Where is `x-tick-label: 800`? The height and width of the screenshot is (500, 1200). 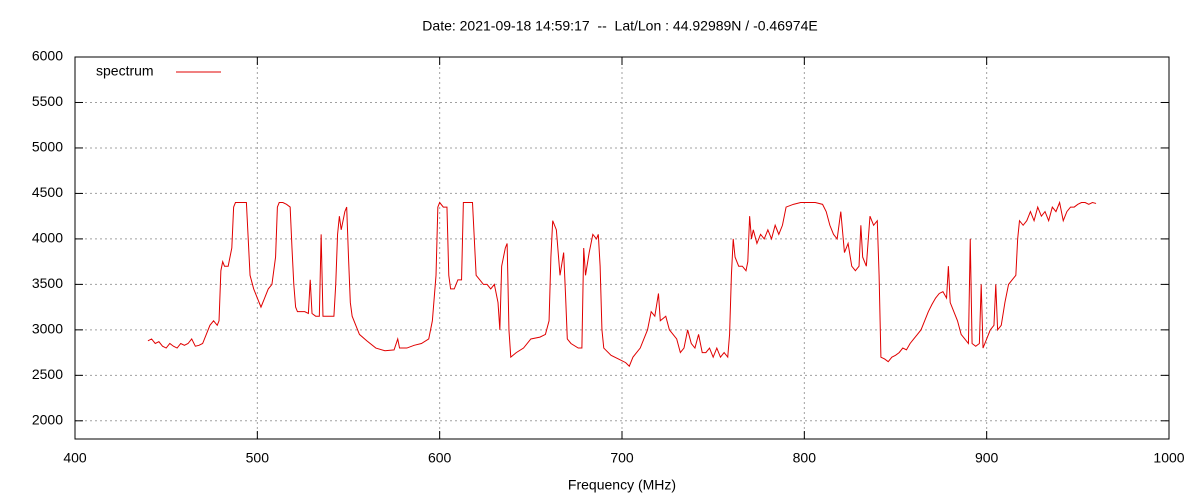
x-tick-label: 800 is located at coordinates (805, 458).